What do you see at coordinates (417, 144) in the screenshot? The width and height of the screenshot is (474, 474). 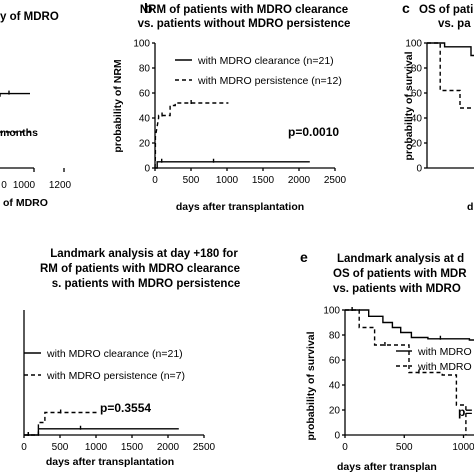 I see `panel-c-ytick-label: 20` at bounding box center [417, 144].